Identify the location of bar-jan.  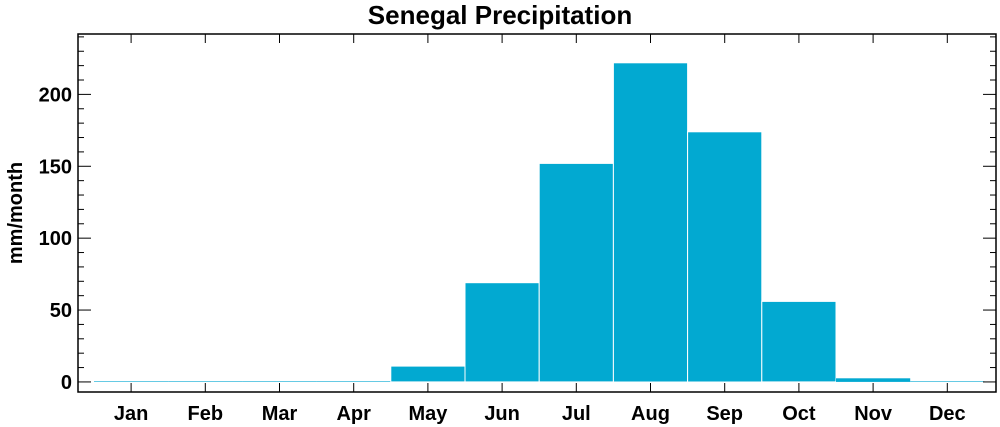
(131, 381).